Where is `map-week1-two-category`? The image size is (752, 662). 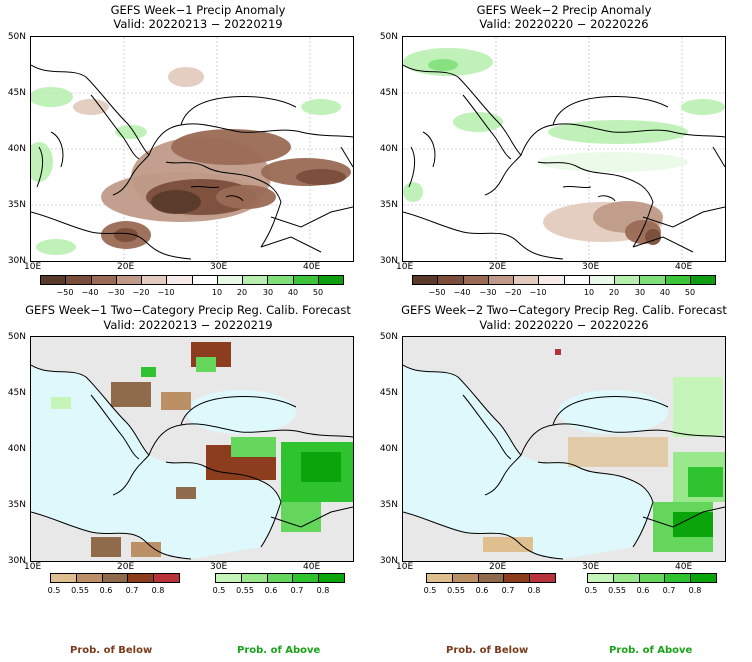
map-week1-two-category is located at coordinates (192, 449).